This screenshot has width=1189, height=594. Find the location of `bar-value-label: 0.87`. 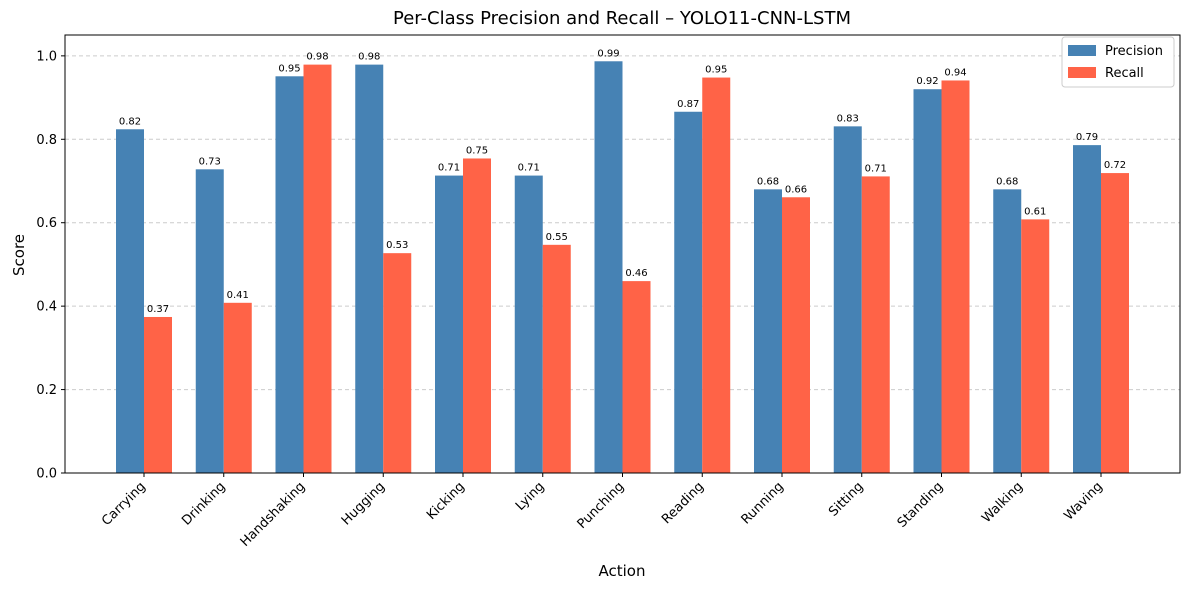

bar-value-label: 0.87 is located at coordinates (688, 104).